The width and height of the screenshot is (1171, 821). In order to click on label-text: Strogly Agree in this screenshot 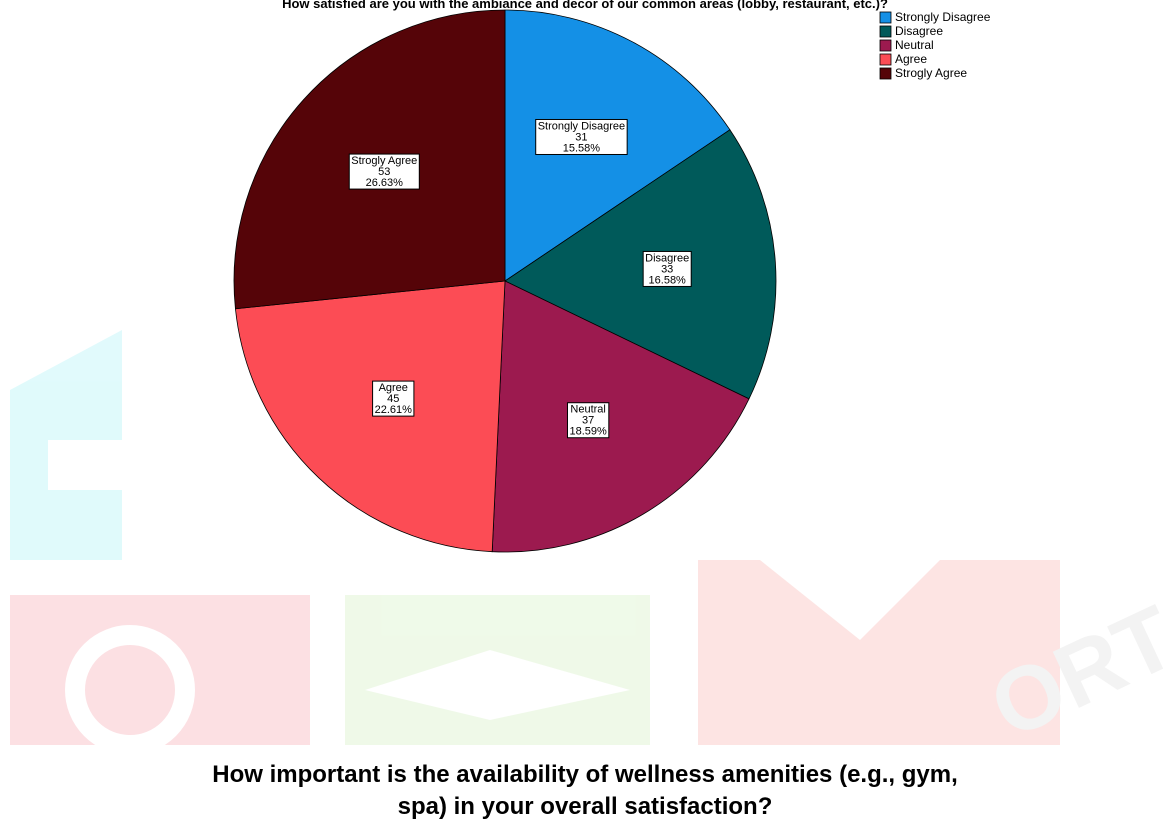, I will do `click(384, 161)`.